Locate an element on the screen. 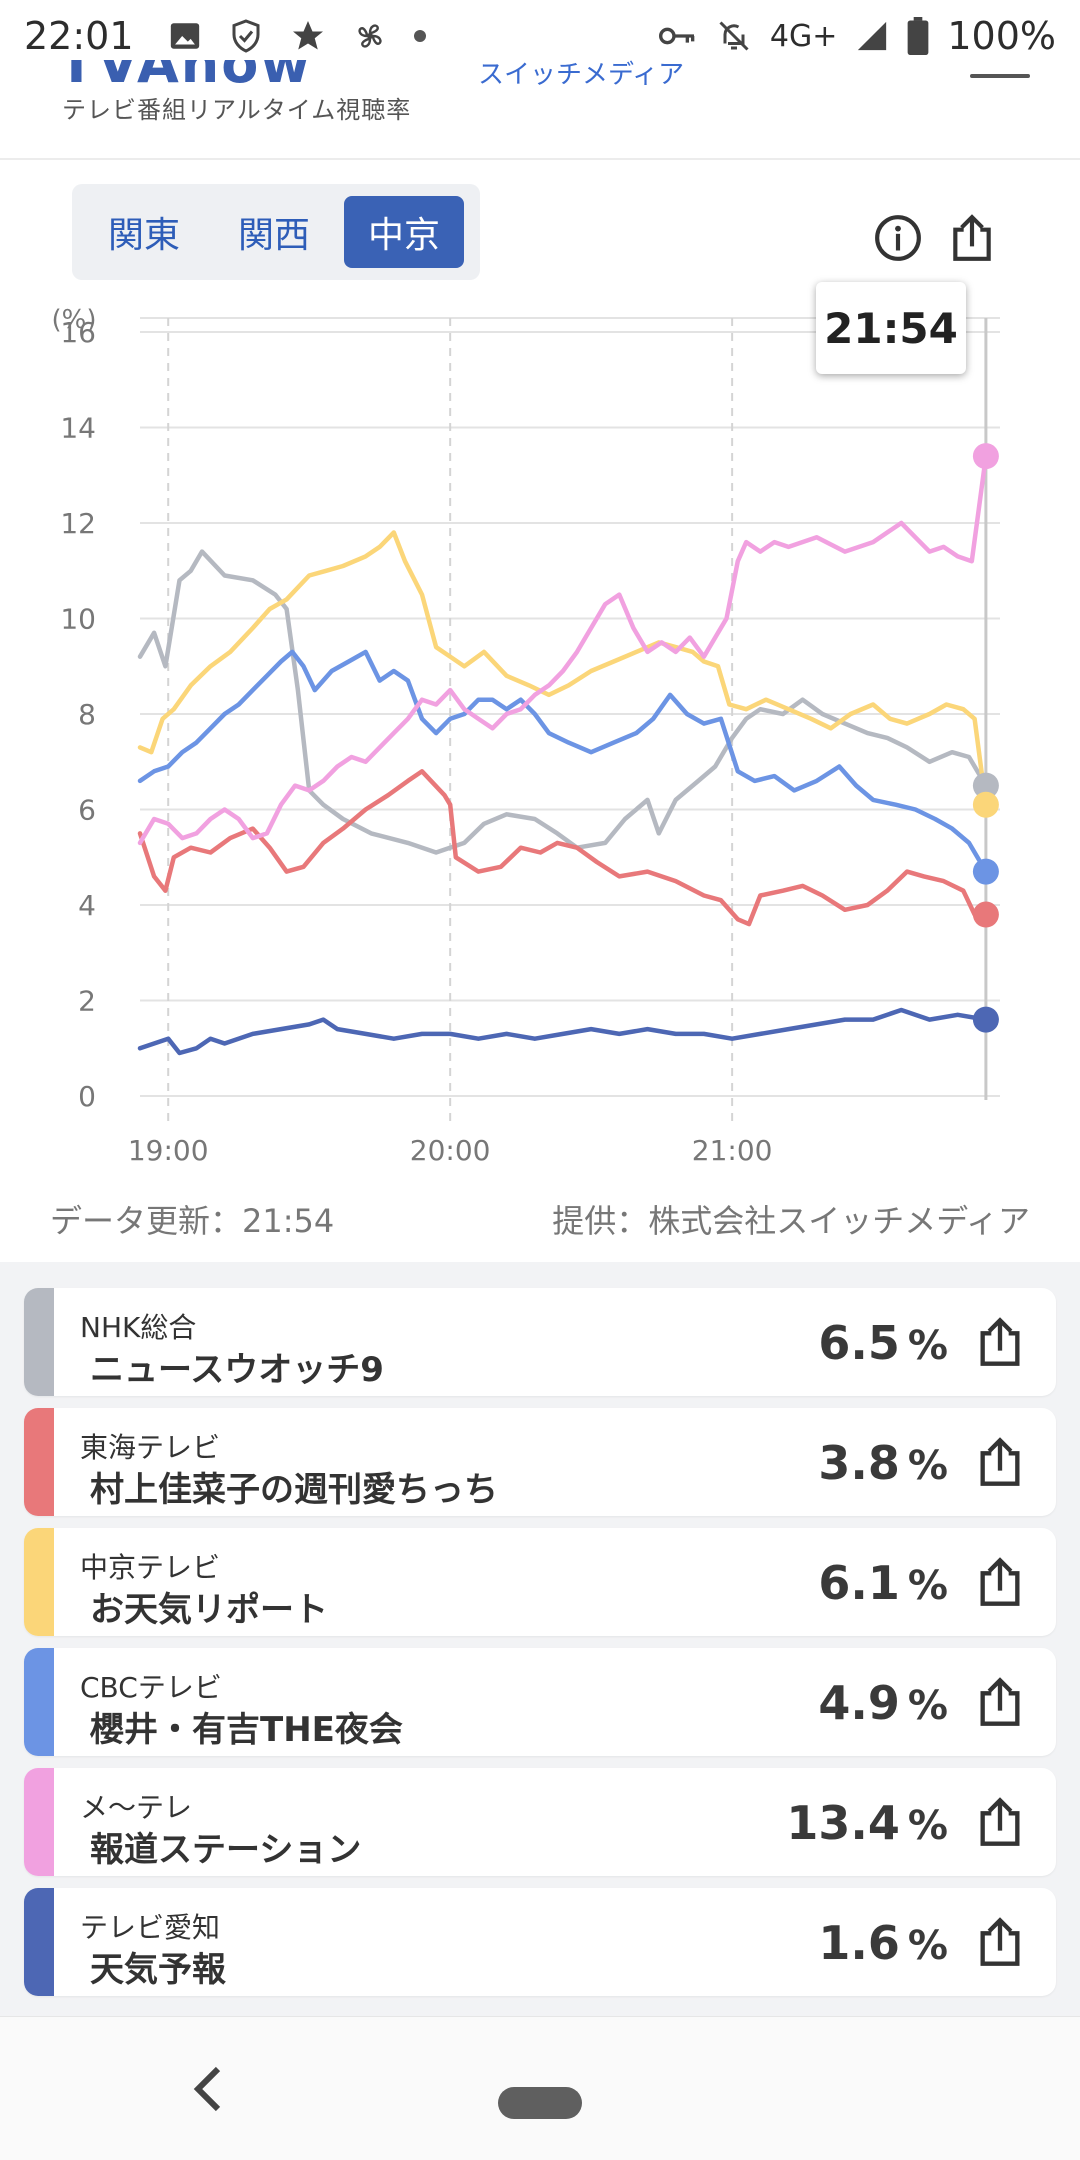 The height and width of the screenshot is (2160, 1080). program-title: 報道ステーション is located at coordinates (226, 1850).